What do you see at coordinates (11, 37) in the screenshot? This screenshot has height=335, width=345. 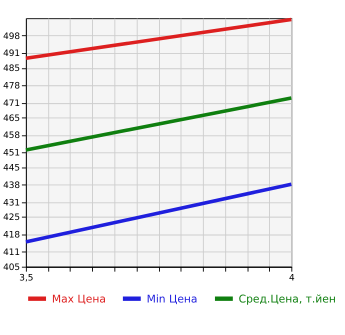 I see `y-tick-label: 498` at bounding box center [11, 37].